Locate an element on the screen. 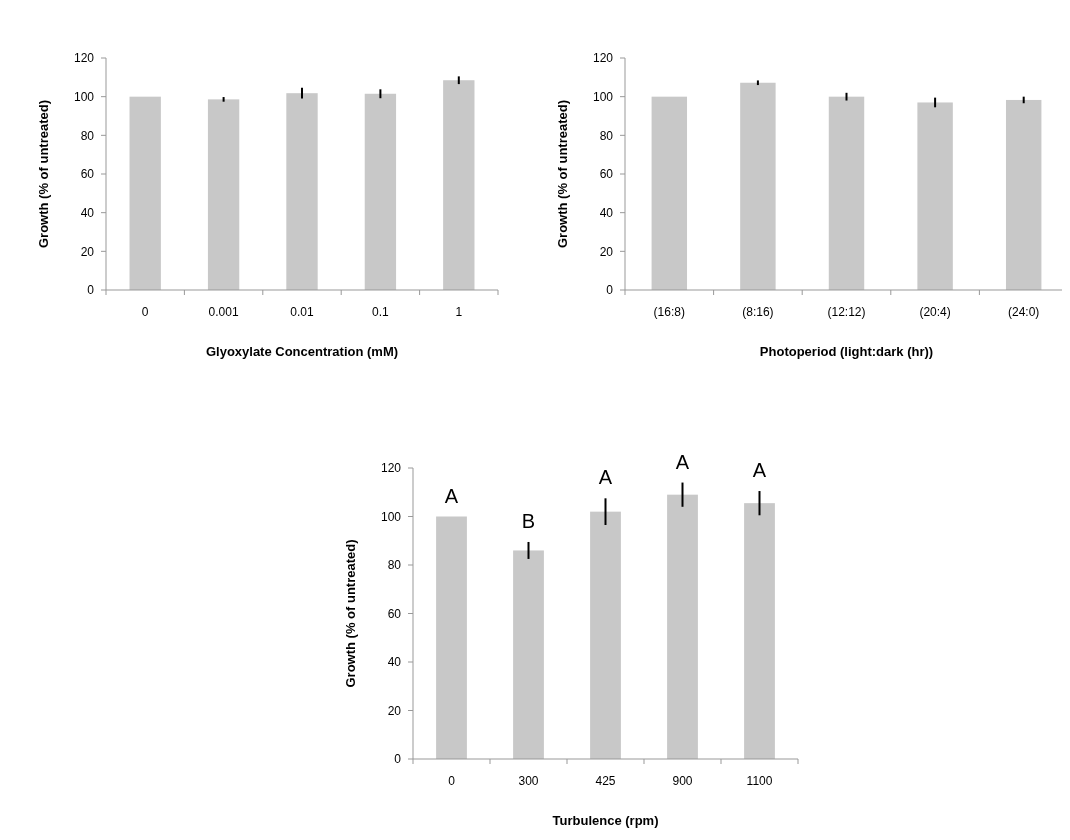 The image size is (1070, 840). annotation: B is located at coordinates (528, 520).